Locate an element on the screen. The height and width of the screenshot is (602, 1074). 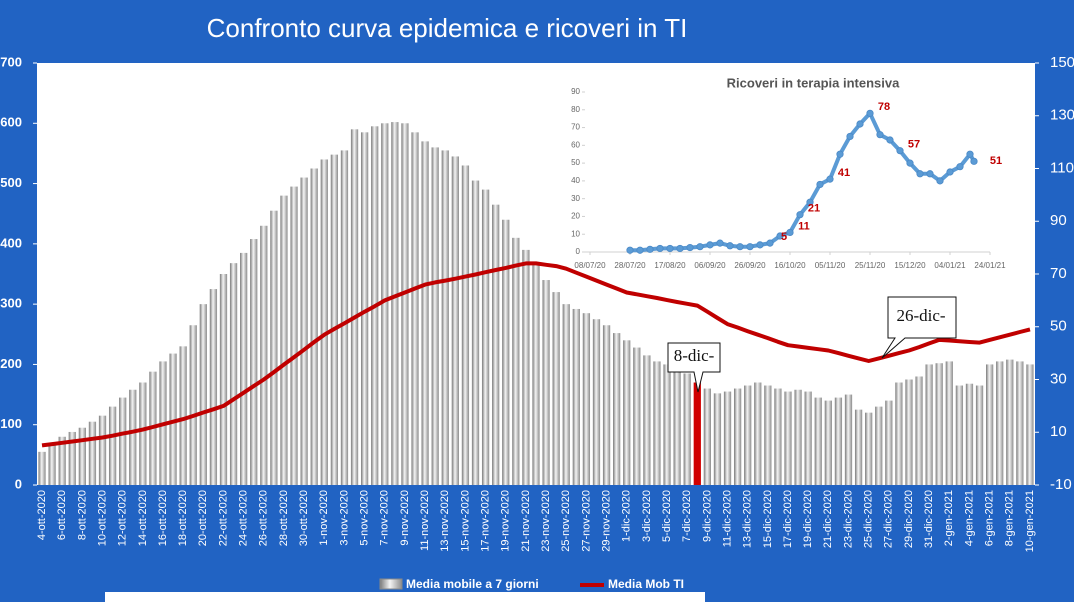
x-tick-label: 25/11/20 is located at coordinates (870, 265).